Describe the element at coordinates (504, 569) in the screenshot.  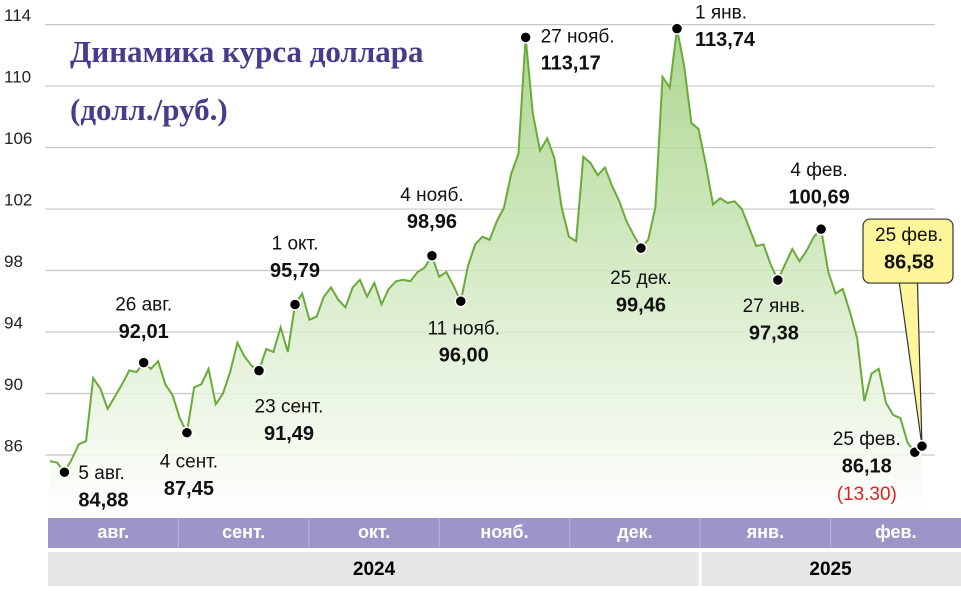
I see `year-bar` at that location.